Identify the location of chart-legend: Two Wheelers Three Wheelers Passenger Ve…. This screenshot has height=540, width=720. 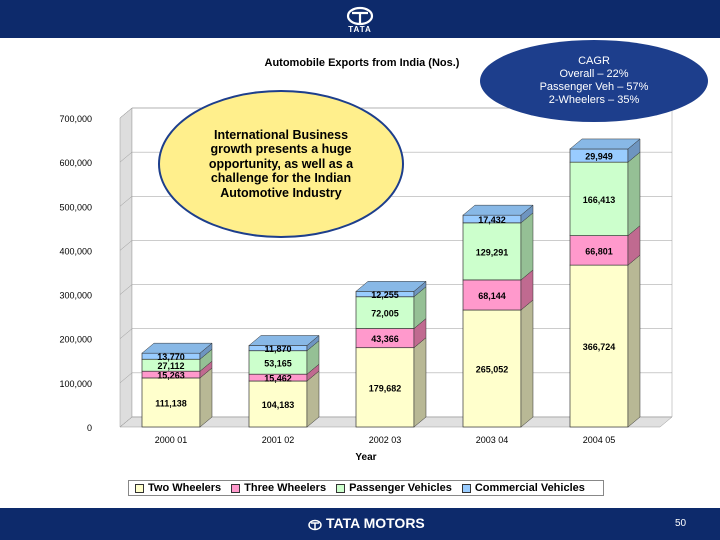
(366, 488).